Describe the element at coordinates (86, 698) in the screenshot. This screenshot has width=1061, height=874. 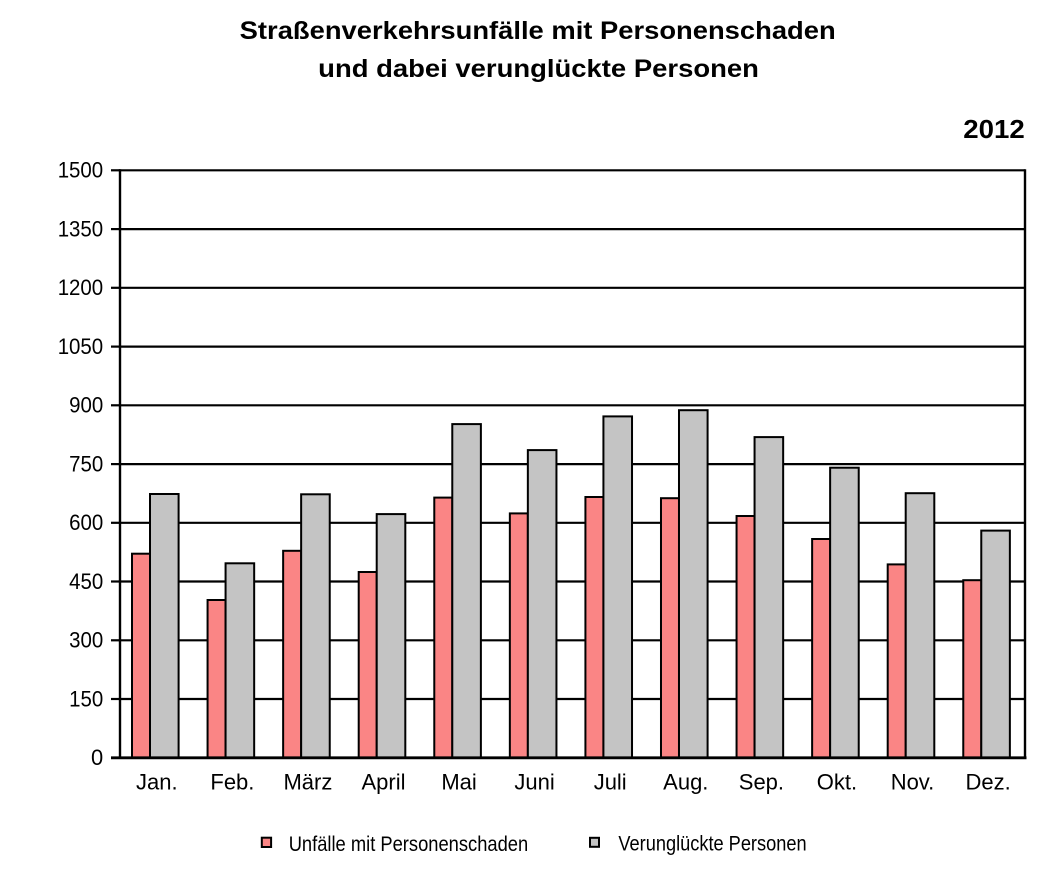
I see `svg-text: 150` at that location.